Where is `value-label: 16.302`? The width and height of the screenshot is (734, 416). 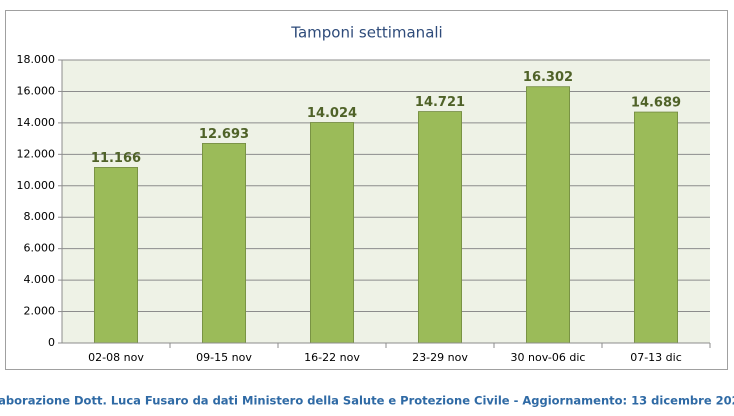 value-label: 16.302 is located at coordinates (548, 77).